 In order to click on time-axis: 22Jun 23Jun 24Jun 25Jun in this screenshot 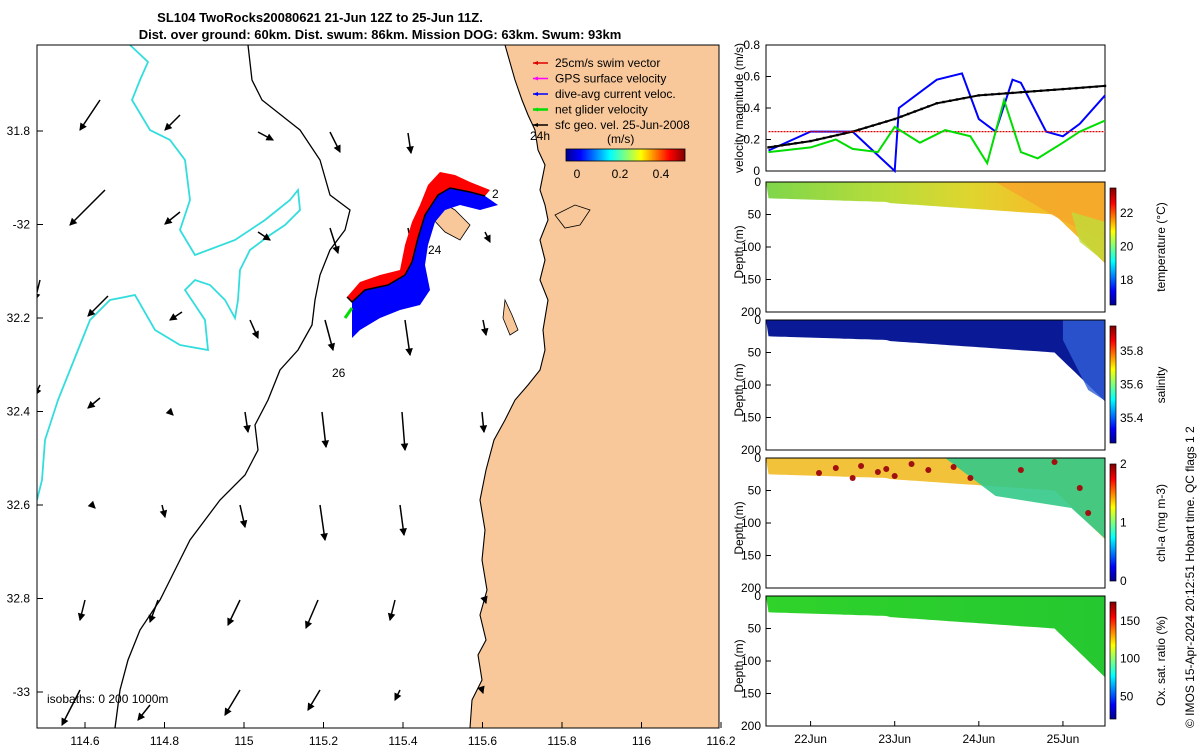, I will do `click(936, 733)`.